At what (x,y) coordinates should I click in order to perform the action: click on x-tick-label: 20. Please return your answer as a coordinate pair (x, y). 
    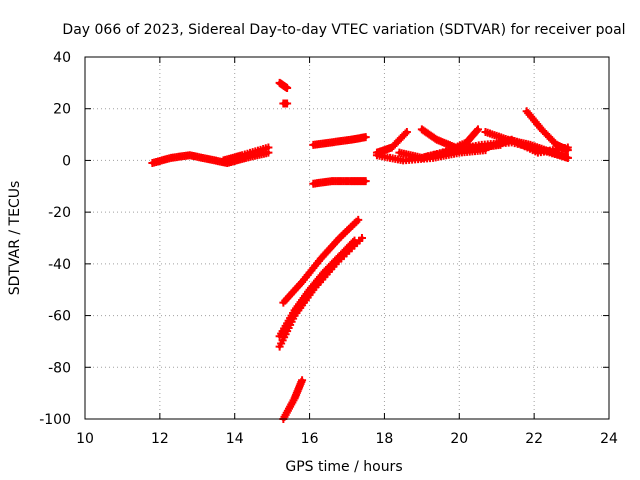
    Looking at the image, I should click on (459, 439).